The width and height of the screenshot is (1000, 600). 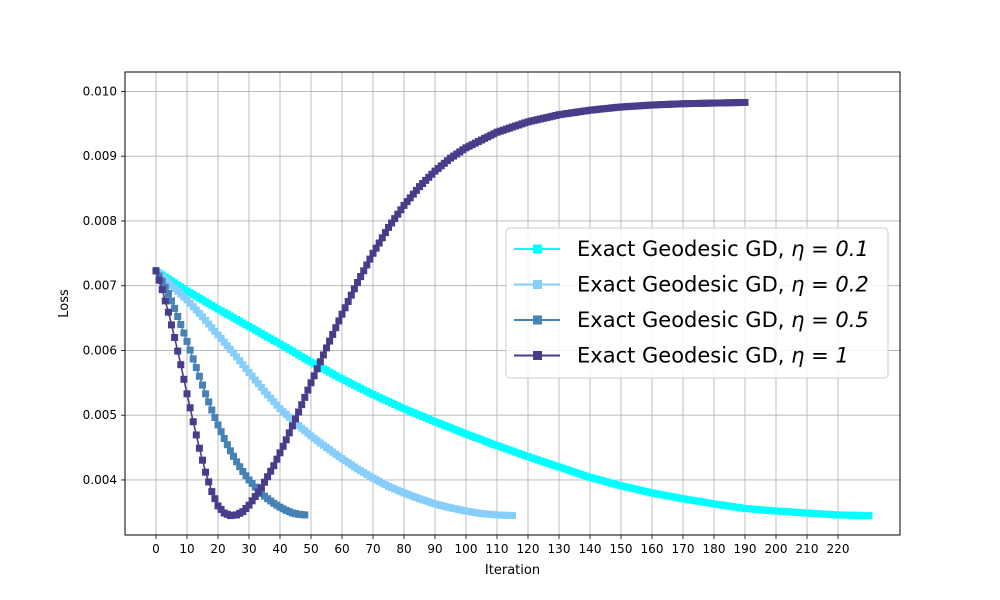 What do you see at coordinates (100, 480) in the screenshot?
I see `y-tick-label: 0.004` at bounding box center [100, 480].